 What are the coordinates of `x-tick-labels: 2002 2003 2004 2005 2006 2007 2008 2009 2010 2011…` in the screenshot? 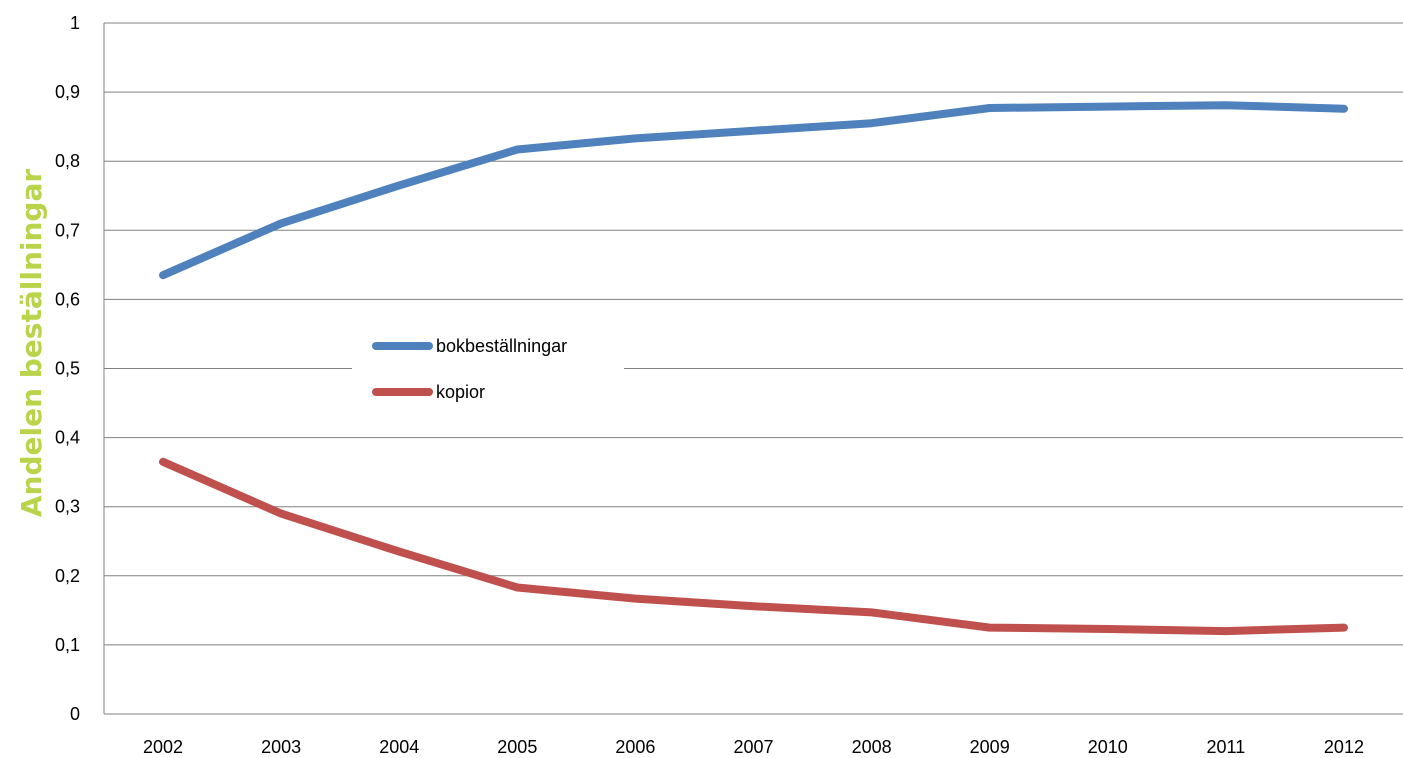 It's located at (753, 747).